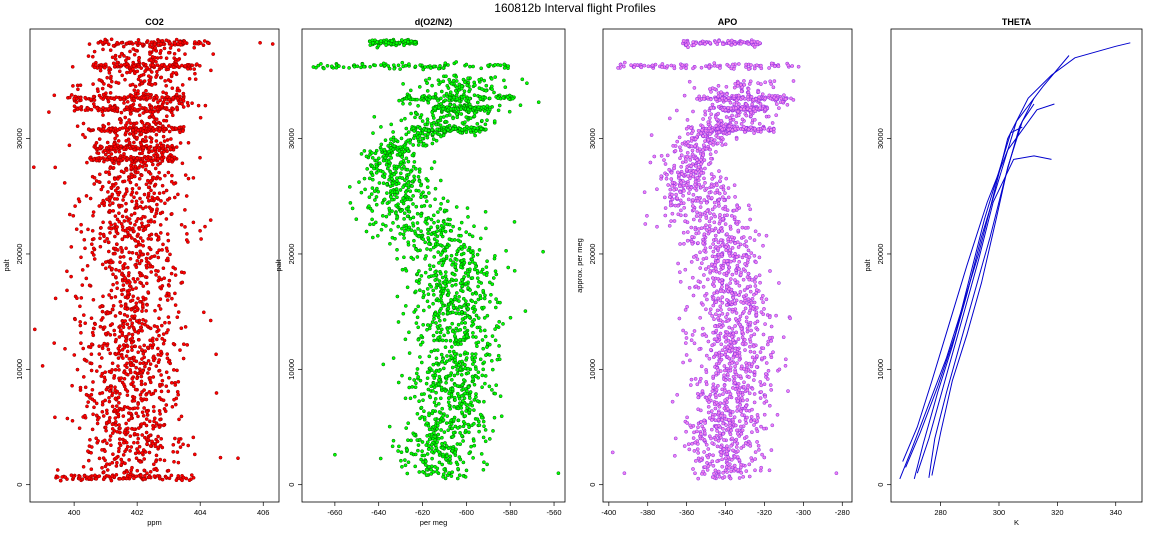  I want to click on x-tick-label: -280, so click(842, 512).